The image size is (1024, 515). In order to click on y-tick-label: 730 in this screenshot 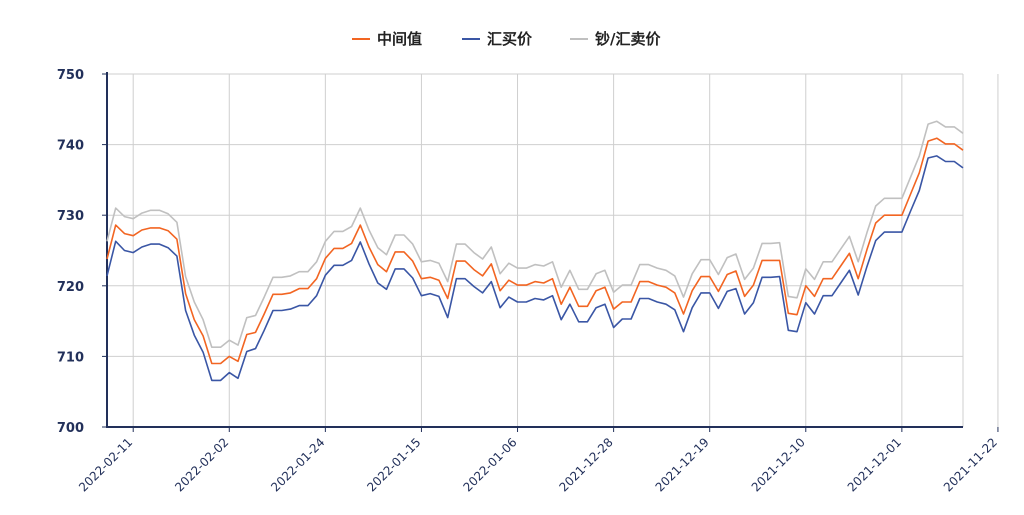, I will do `click(70, 216)`.